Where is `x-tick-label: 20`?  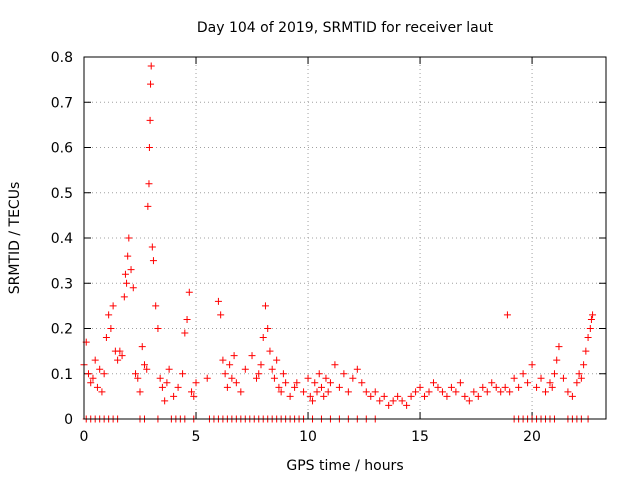
x-tick-label: 20 is located at coordinates (532, 437).